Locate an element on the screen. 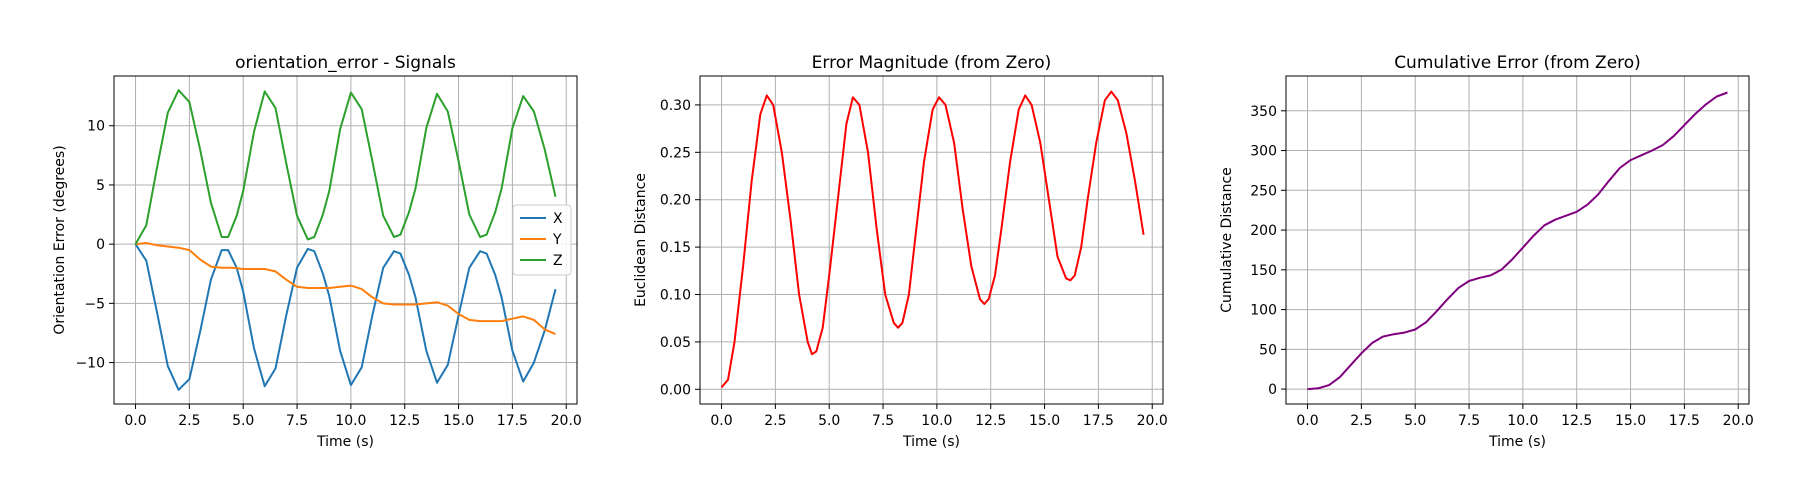 The image size is (1800, 500). y-tick-label: 0.05 is located at coordinates (675, 343).